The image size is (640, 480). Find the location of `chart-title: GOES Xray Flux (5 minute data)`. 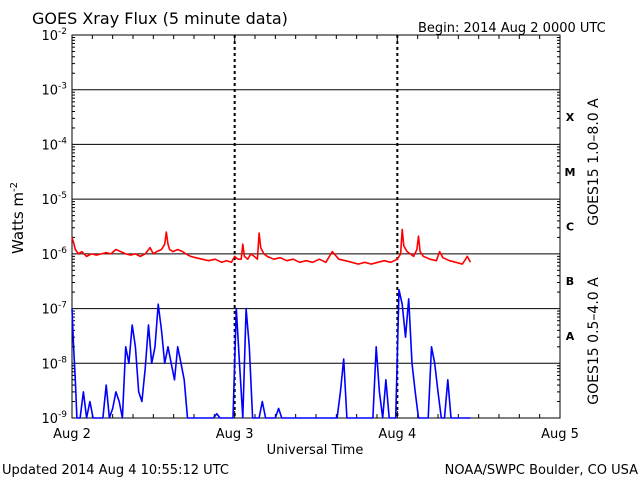

chart-title: GOES Xray Flux (5 minute data) is located at coordinates (160, 18).